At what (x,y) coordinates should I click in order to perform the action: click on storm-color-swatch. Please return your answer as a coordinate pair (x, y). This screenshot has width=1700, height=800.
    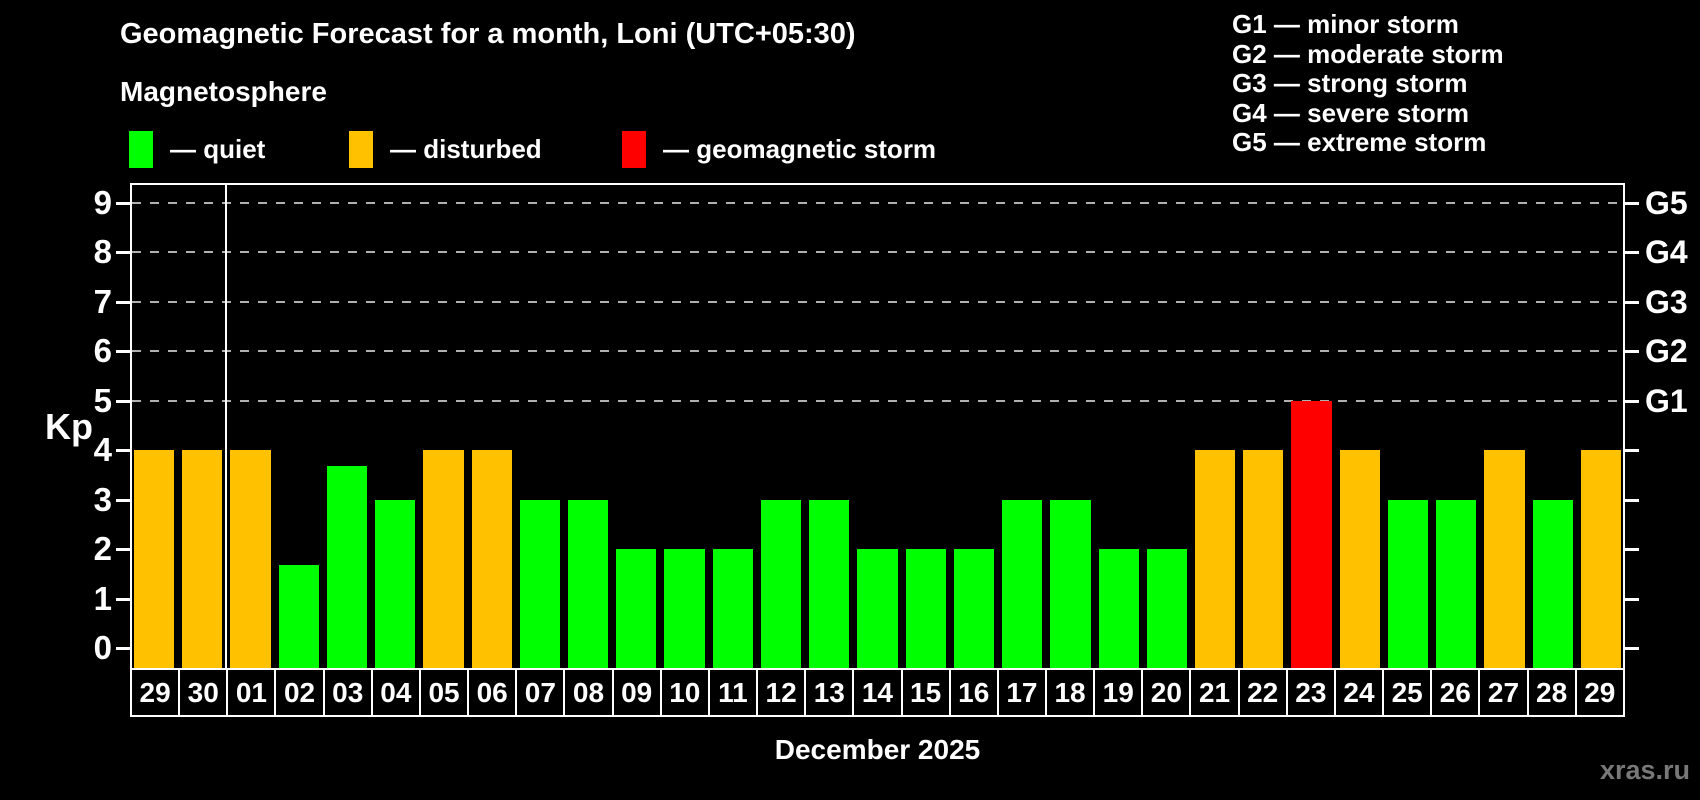
    Looking at the image, I should click on (634, 149).